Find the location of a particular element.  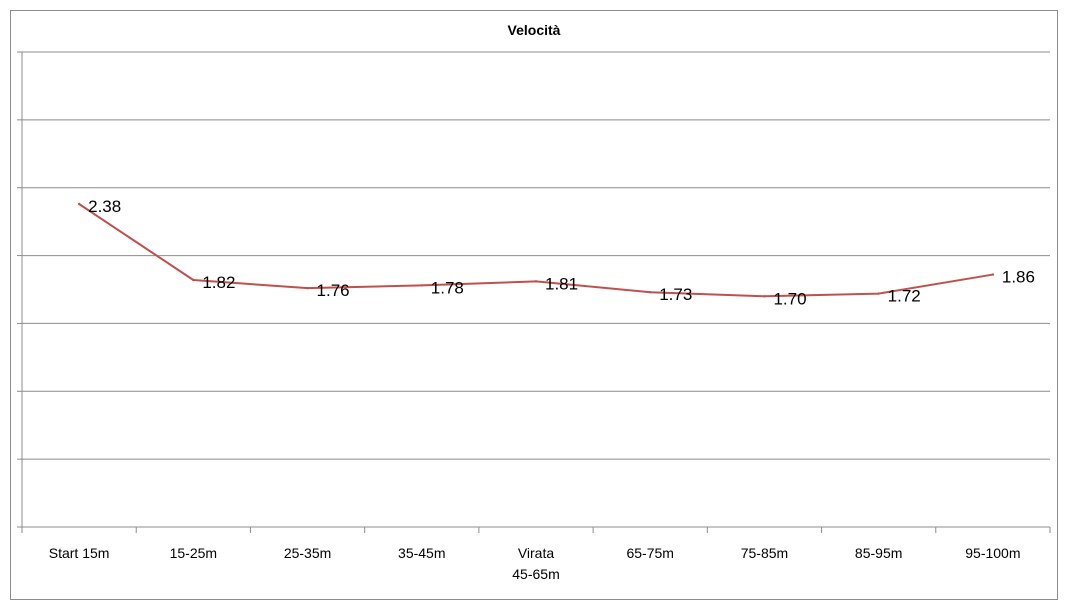

x-tick-label: 95-100m is located at coordinates (992, 553).